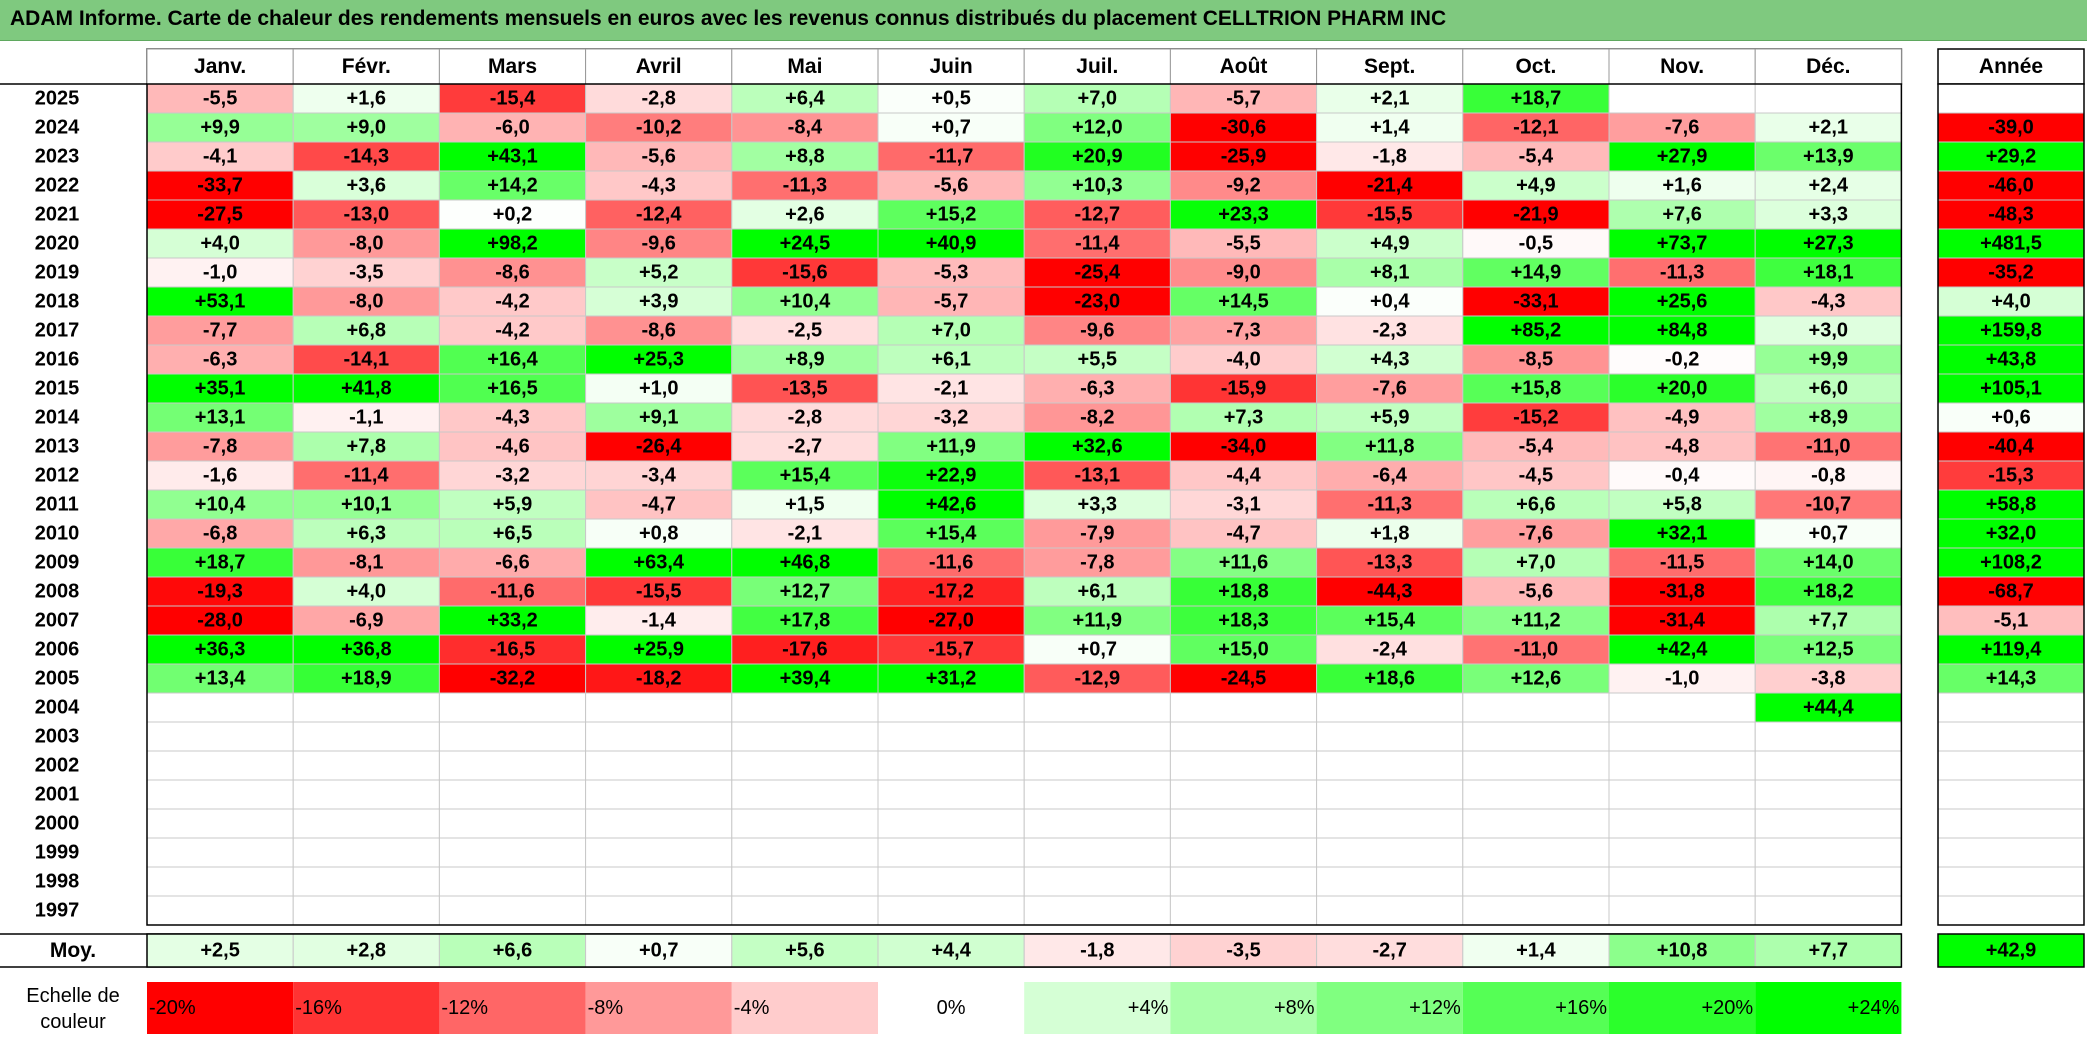  What do you see at coordinates (2011, 331) in the screenshot?
I see `annual-cell-value: +159,8` at bounding box center [2011, 331].